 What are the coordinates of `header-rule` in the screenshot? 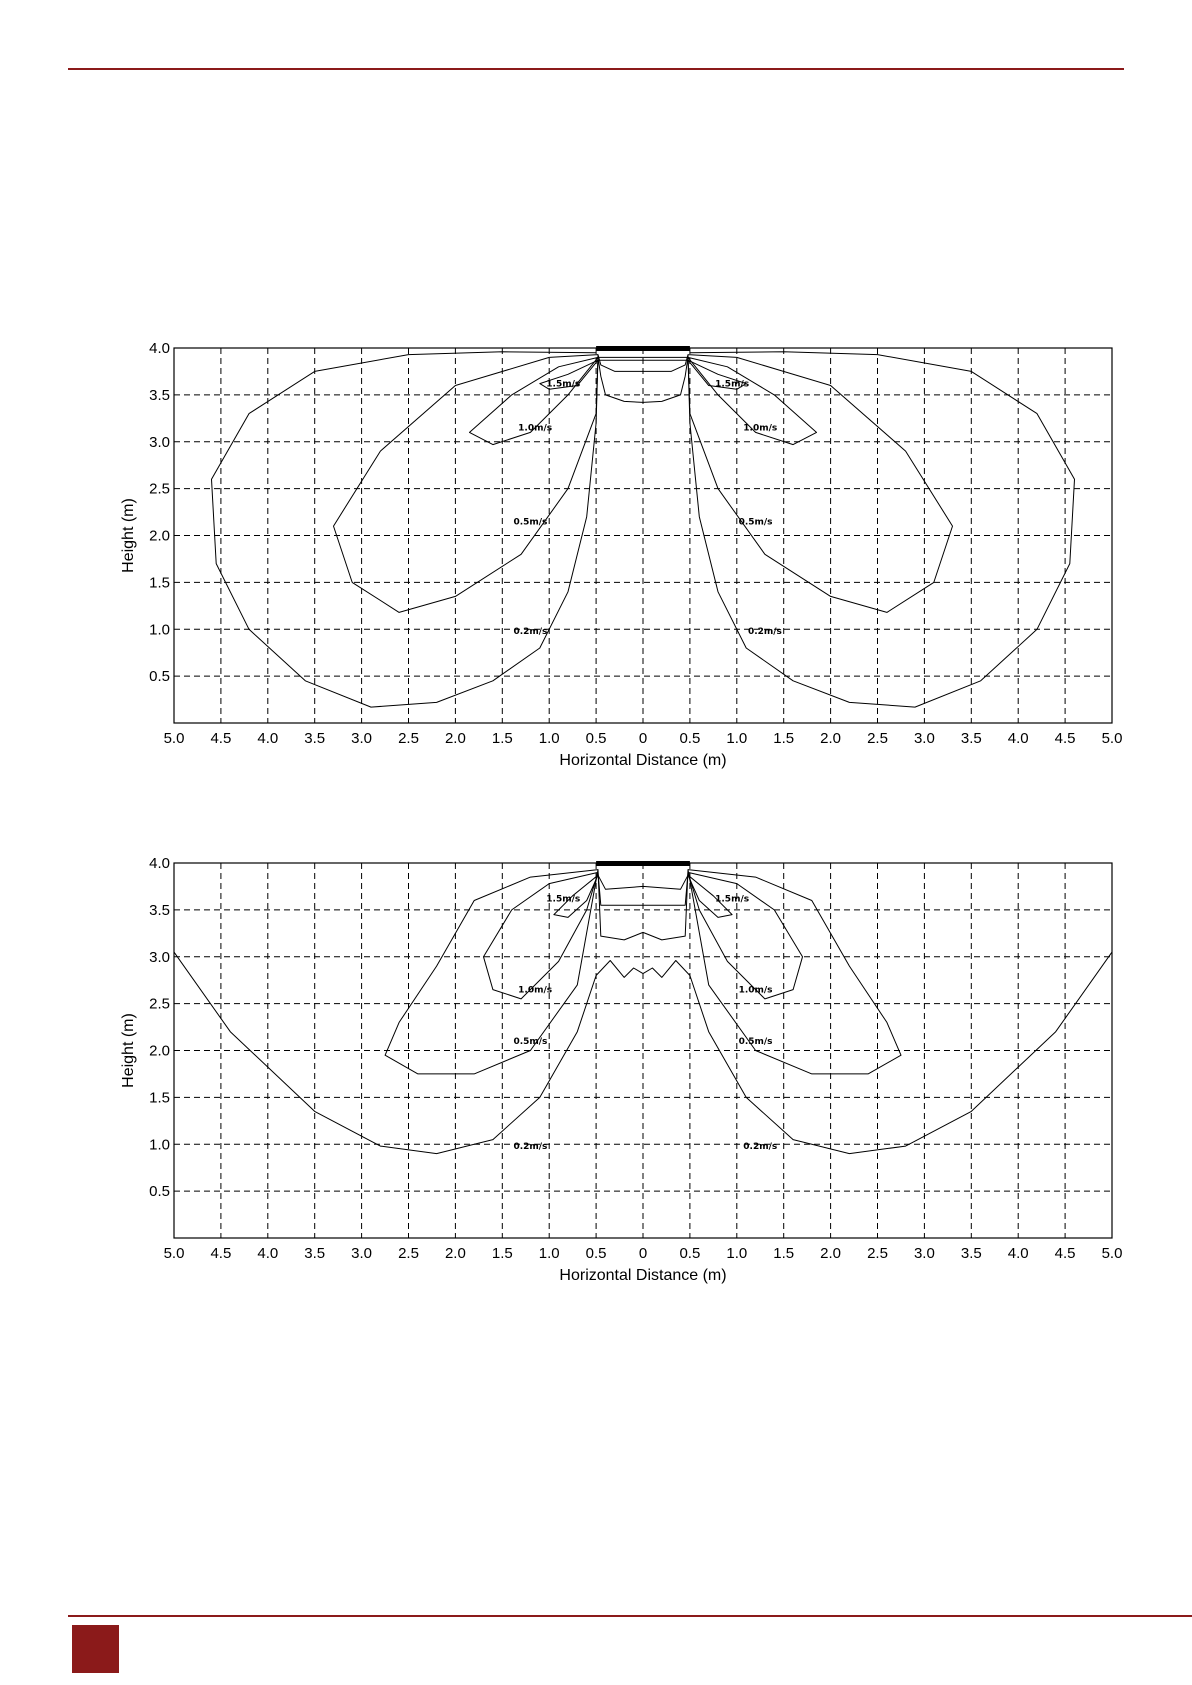 It's located at (596, 69).